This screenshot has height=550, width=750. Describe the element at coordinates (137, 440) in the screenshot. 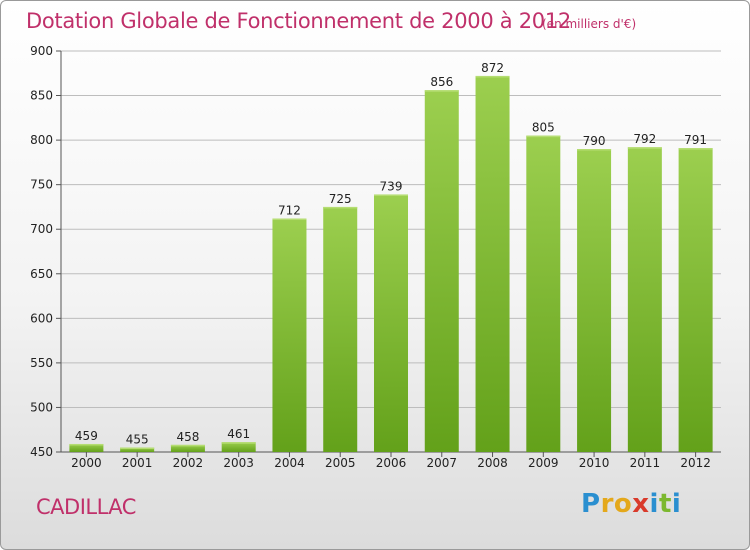

I see `data-label: 455` at that location.